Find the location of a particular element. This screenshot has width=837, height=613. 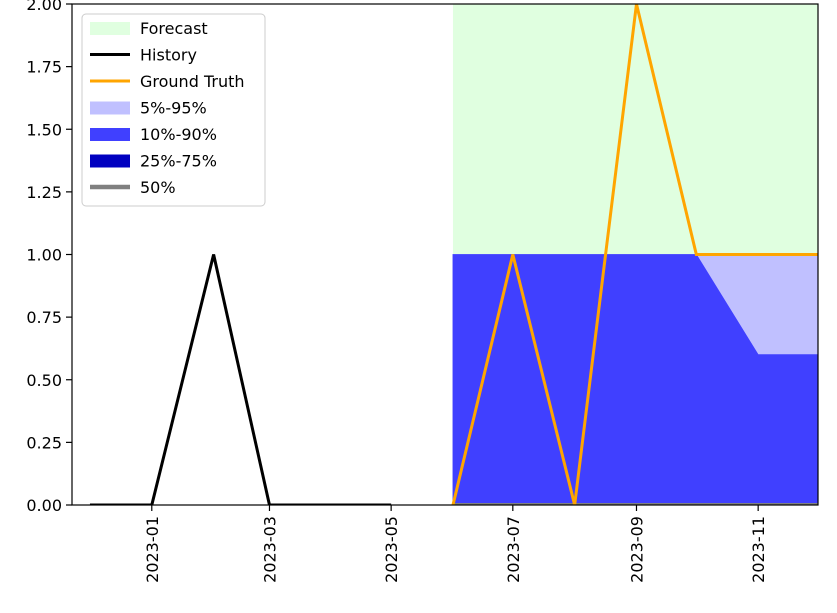

legend-label-ground-truth: Ground Truth is located at coordinates (192, 81).